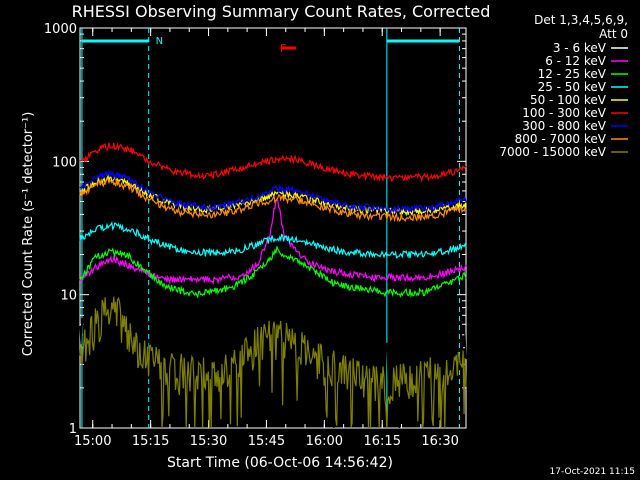 Image resolution: width=640 pixels, height=480 pixels. What do you see at coordinates (581, 20) in the screenshot?
I see `legend-header-1: Det 1,3,4,5,6,9,` at bounding box center [581, 20].